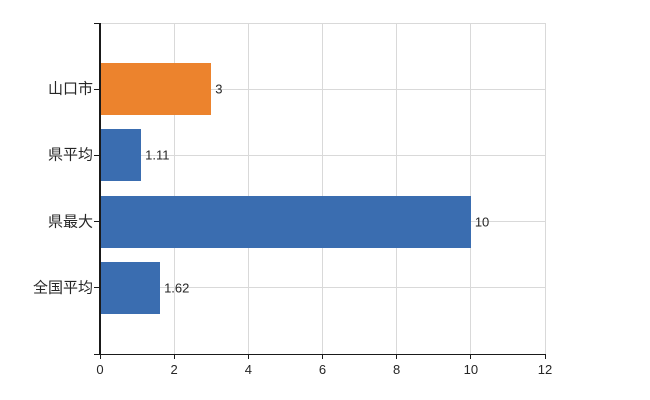 Image resolution: width=650 pixels, height=400 pixels. Describe the element at coordinates (482, 222) in the screenshot. I see `bar-value-label: 10` at that location.